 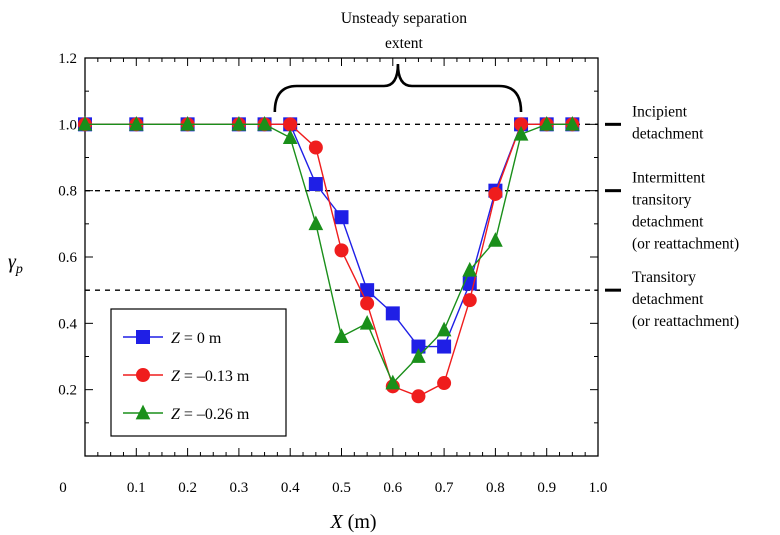 I want to click on x-tick-label: 0.1, so click(x=136, y=488).